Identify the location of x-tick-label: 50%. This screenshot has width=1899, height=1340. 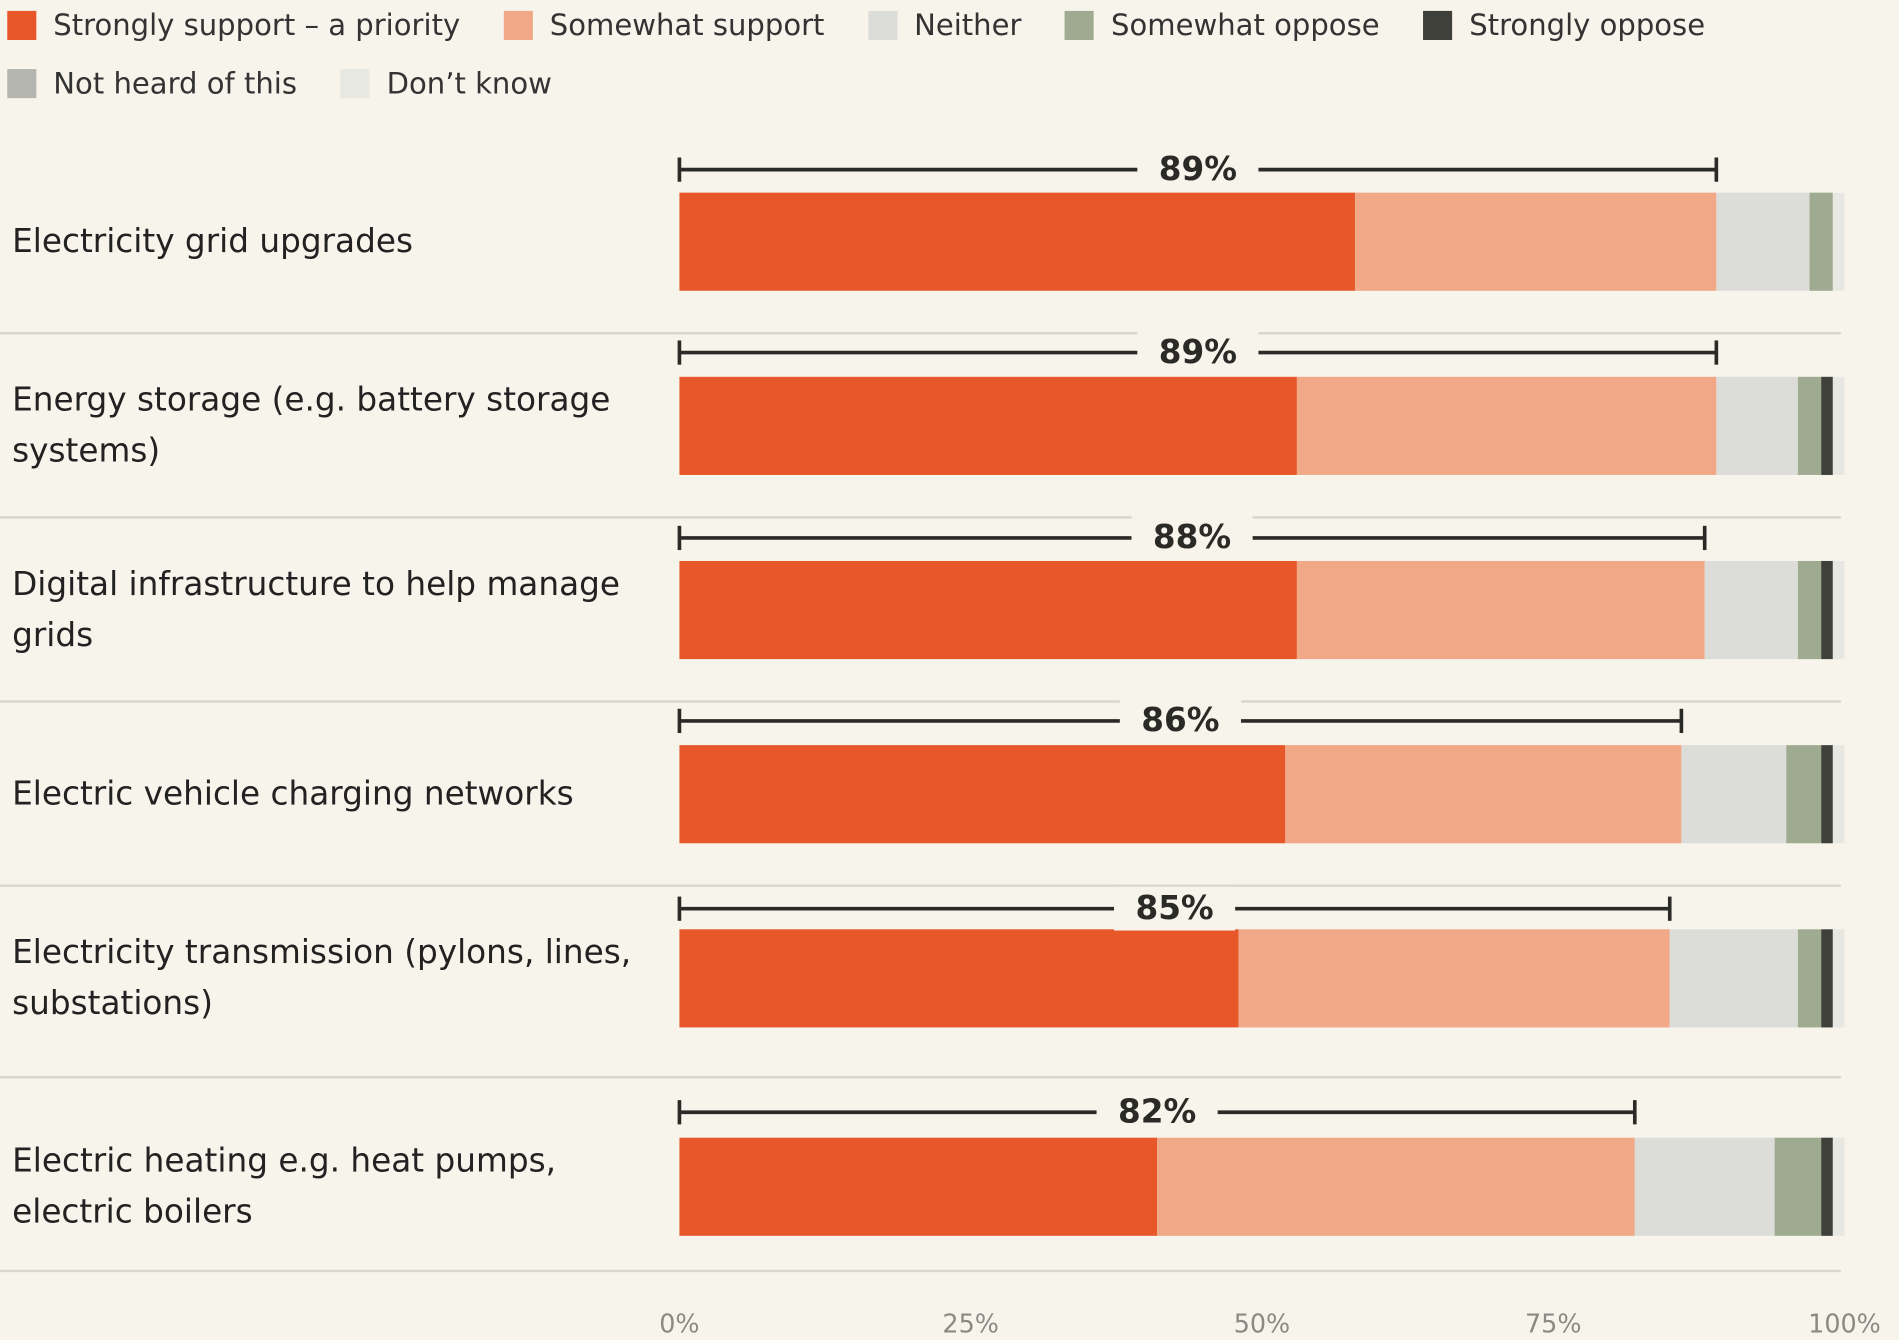
(1262, 1323).